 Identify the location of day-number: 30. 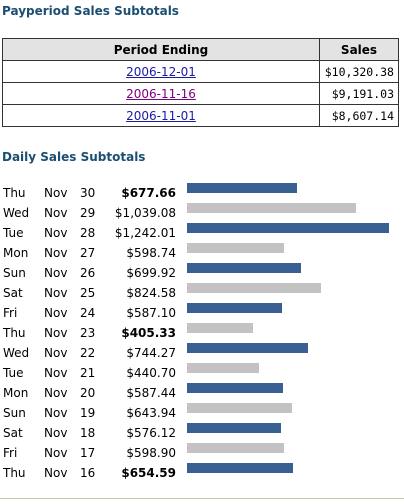
(88, 193).